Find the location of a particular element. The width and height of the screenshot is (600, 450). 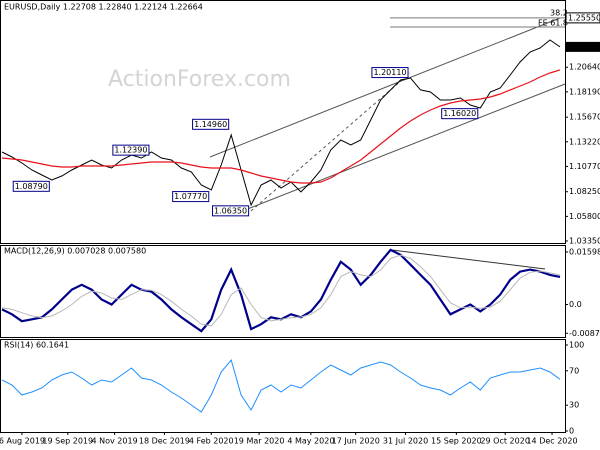

last-price-label: 1.22664 is located at coordinates (584, 46).